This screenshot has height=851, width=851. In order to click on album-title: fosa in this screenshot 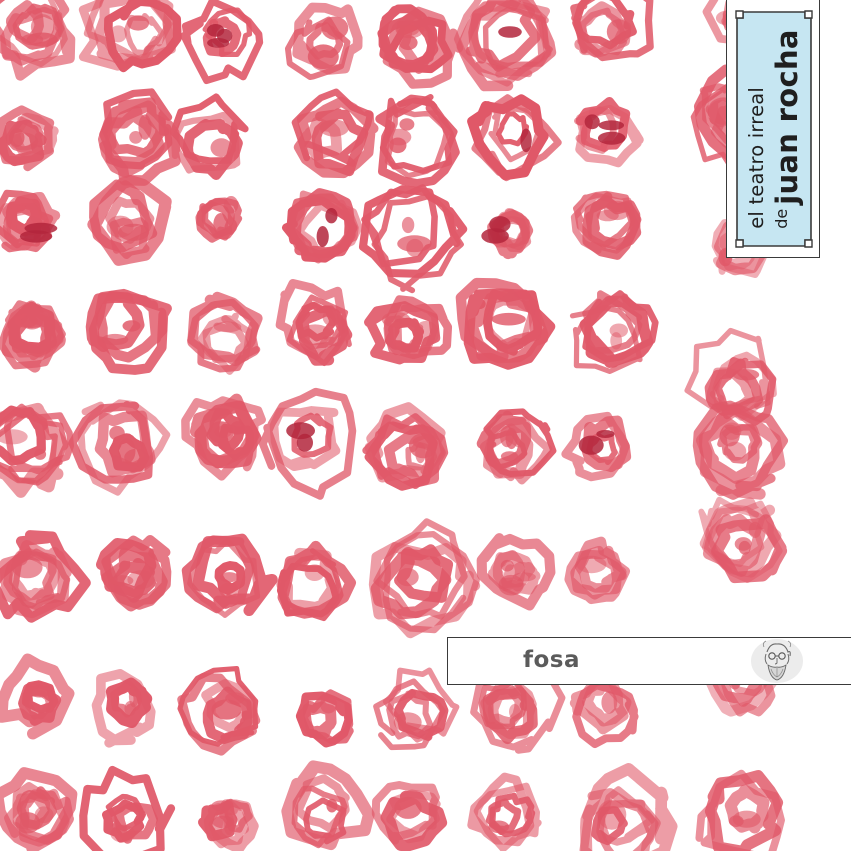, I will do `click(552, 660)`.